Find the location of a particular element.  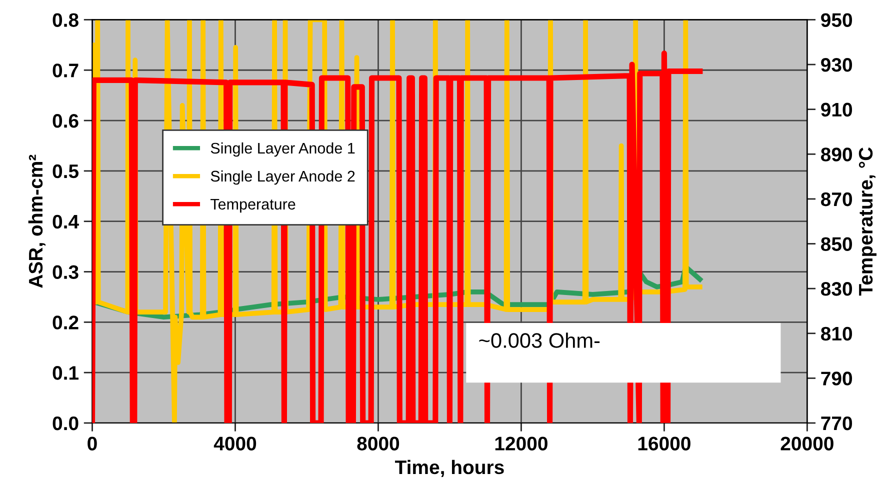

x-tick-label: 12000 is located at coordinates (521, 443).